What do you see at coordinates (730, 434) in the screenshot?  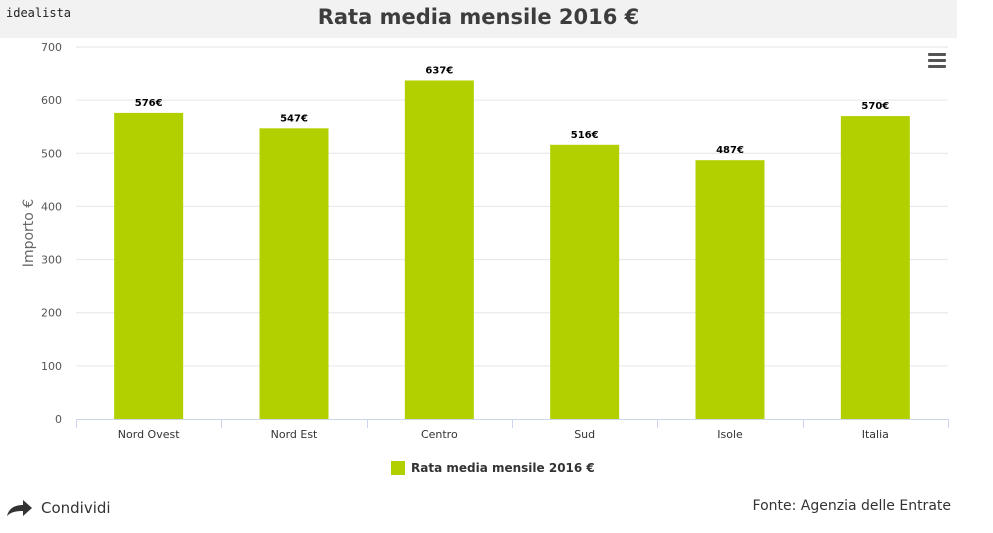 I see `x-tick-label: Isole` at bounding box center [730, 434].